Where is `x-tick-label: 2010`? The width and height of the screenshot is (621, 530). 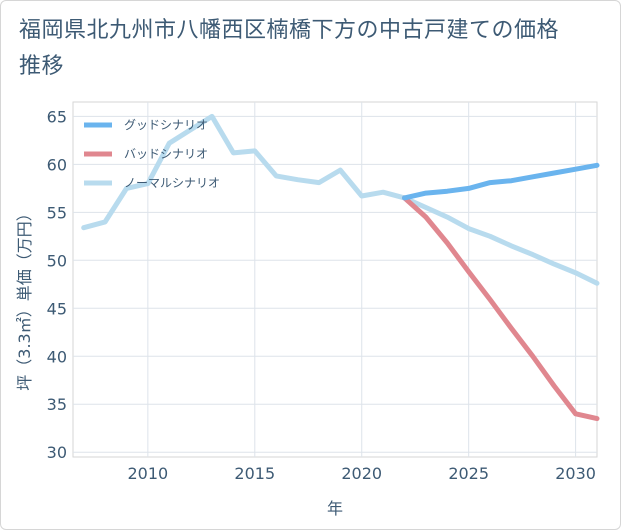 x-tick-label: 2010 is located at coordinates (147, 473).